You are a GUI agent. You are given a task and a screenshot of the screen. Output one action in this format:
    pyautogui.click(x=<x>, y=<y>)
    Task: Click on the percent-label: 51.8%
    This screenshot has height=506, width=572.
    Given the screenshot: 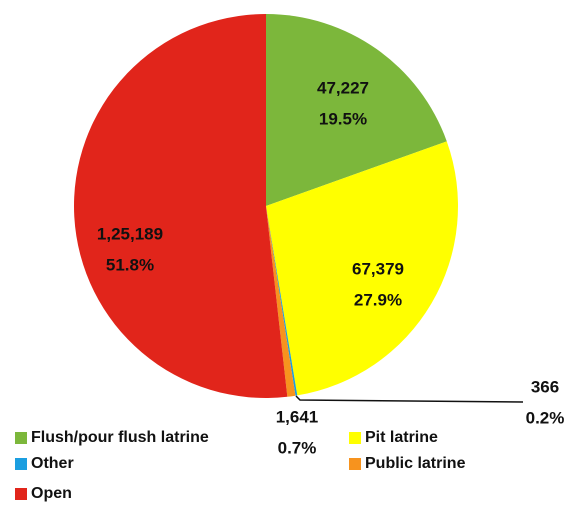 What is the action you would take?
    pyautogui.click(x=130, y=264)
    